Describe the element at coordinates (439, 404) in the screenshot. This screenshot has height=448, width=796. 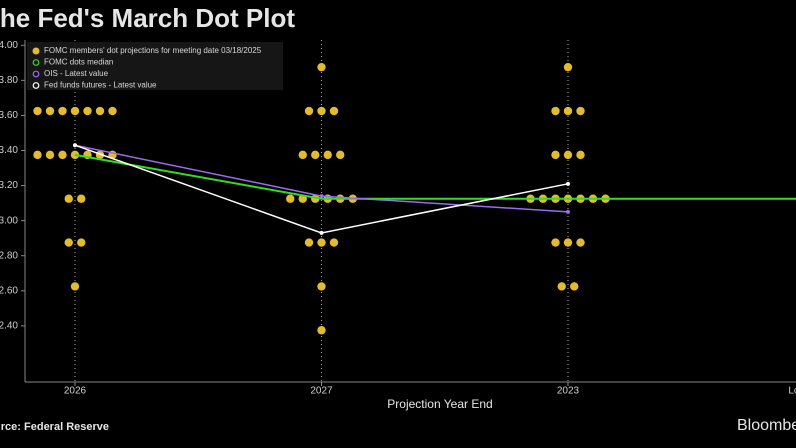
I see `x-axis-label: Projection Year End` at that location.